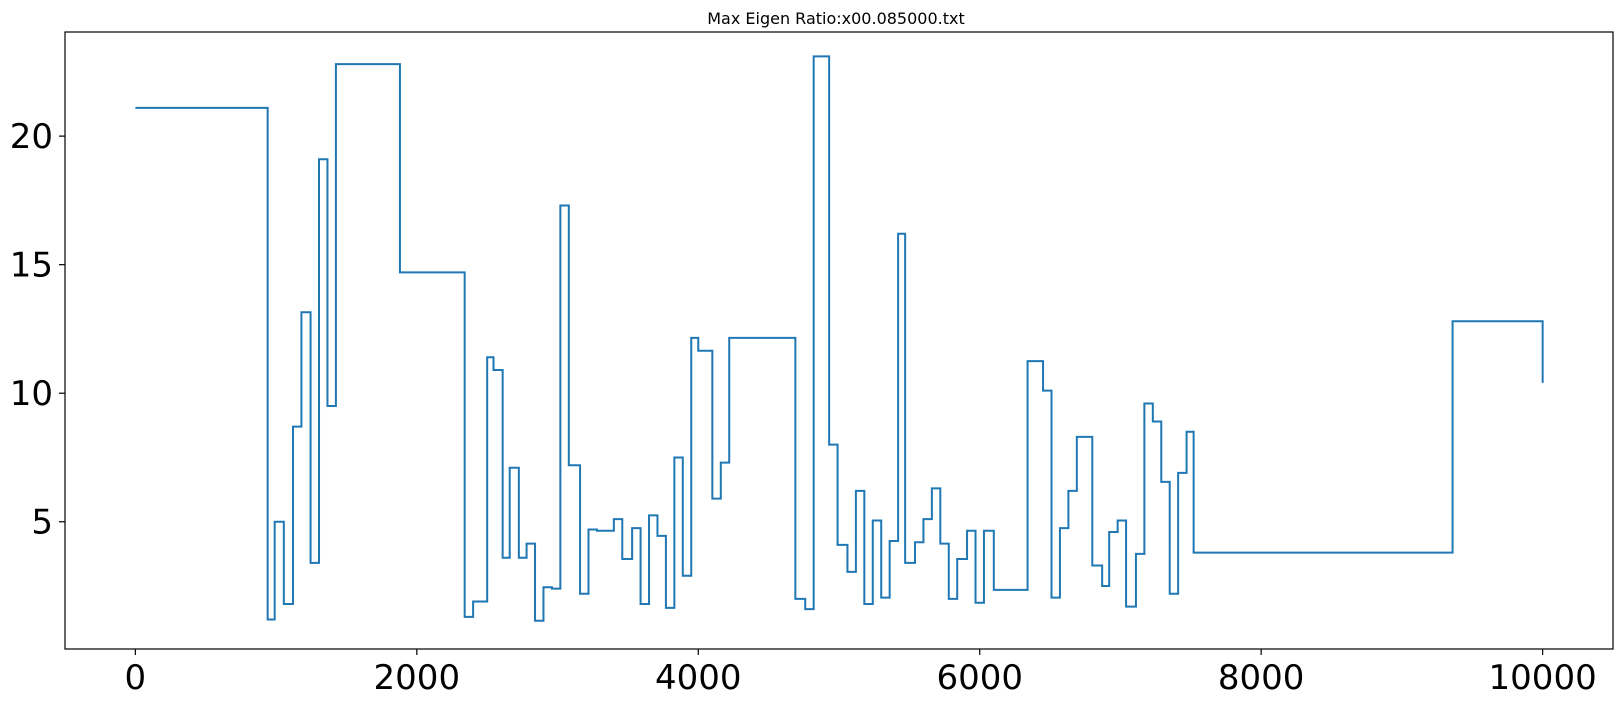  Describe the element at coordinates (1543, 678) in the screenshot. I see `x-tick-label: 10000` at that location.